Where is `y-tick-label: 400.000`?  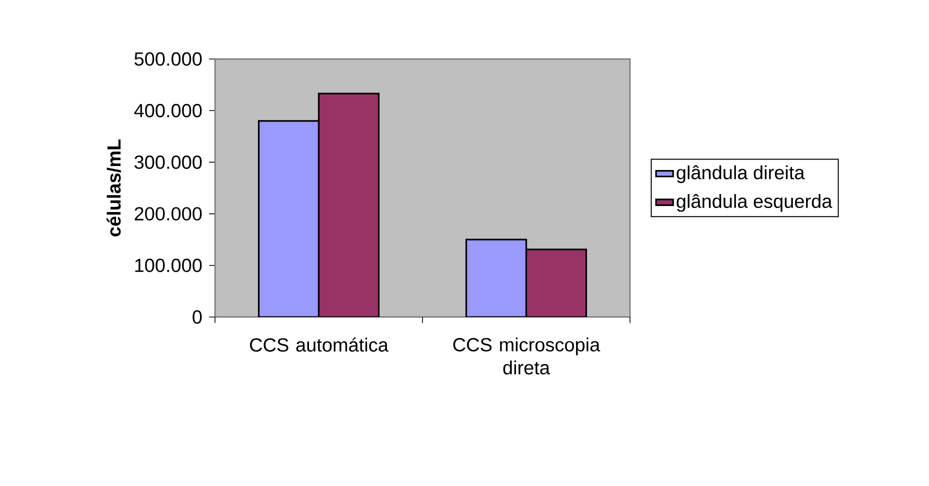 y-tick-label: 400.000 is located at coordinates (168, 111).